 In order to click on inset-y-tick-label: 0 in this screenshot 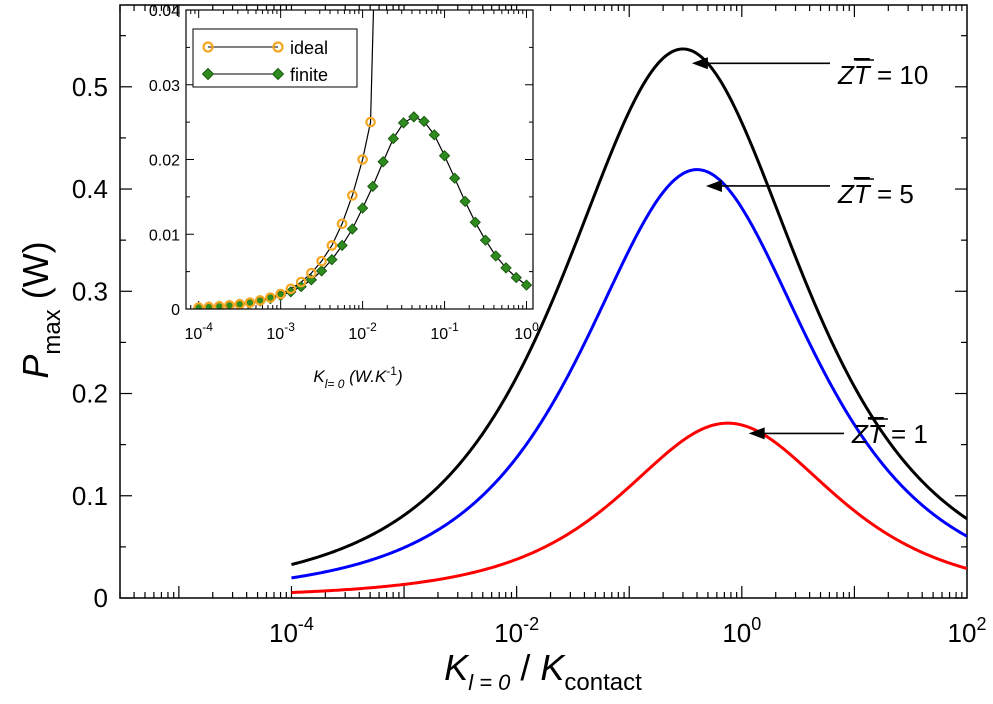, I will do `click(175, 310)`.